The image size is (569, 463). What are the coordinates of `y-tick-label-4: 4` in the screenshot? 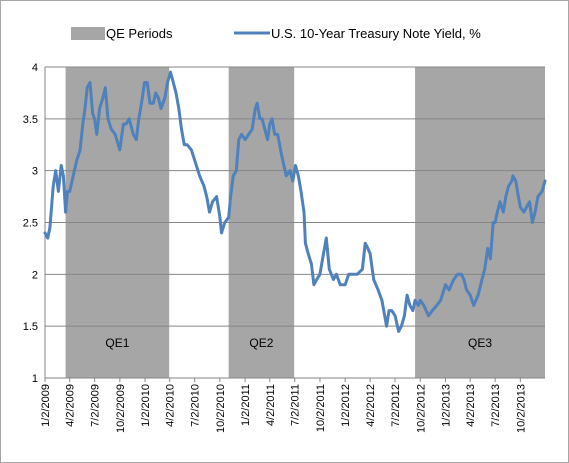 It's located at (35, 68).